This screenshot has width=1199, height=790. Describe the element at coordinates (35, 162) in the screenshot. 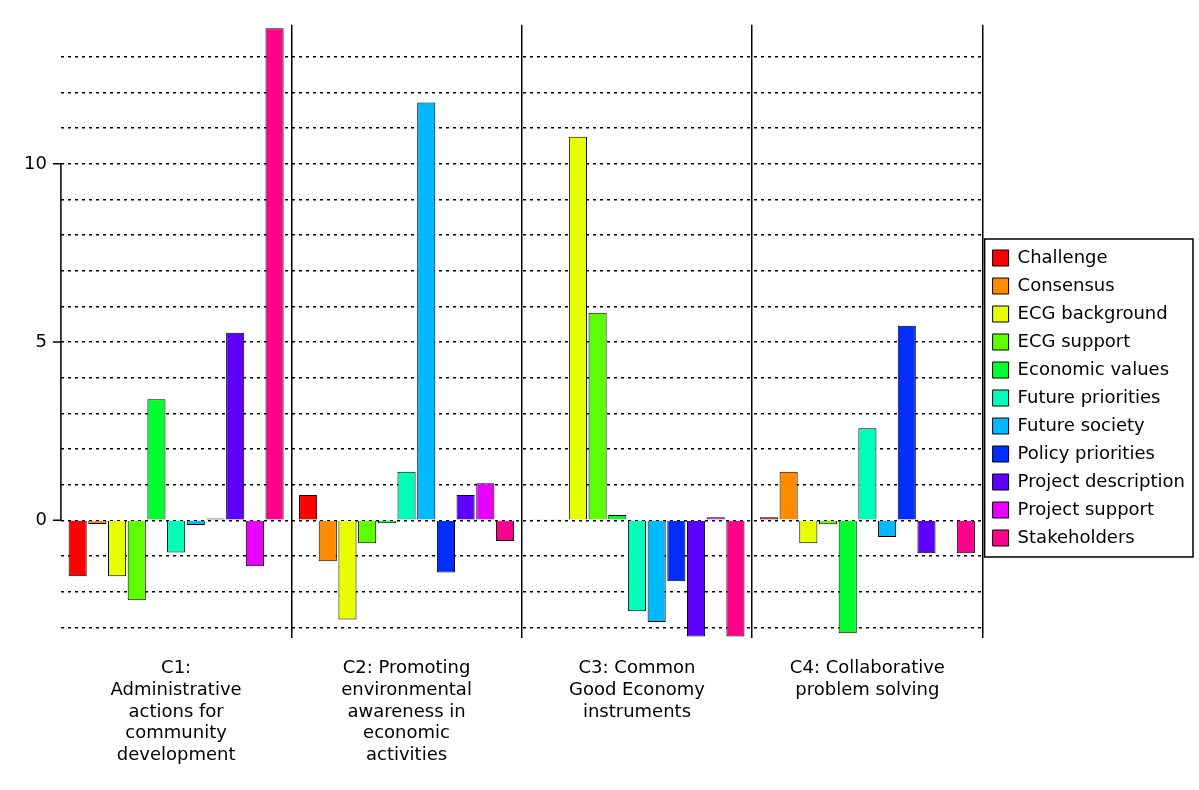

I see `y-tick-label: 10` at that location.